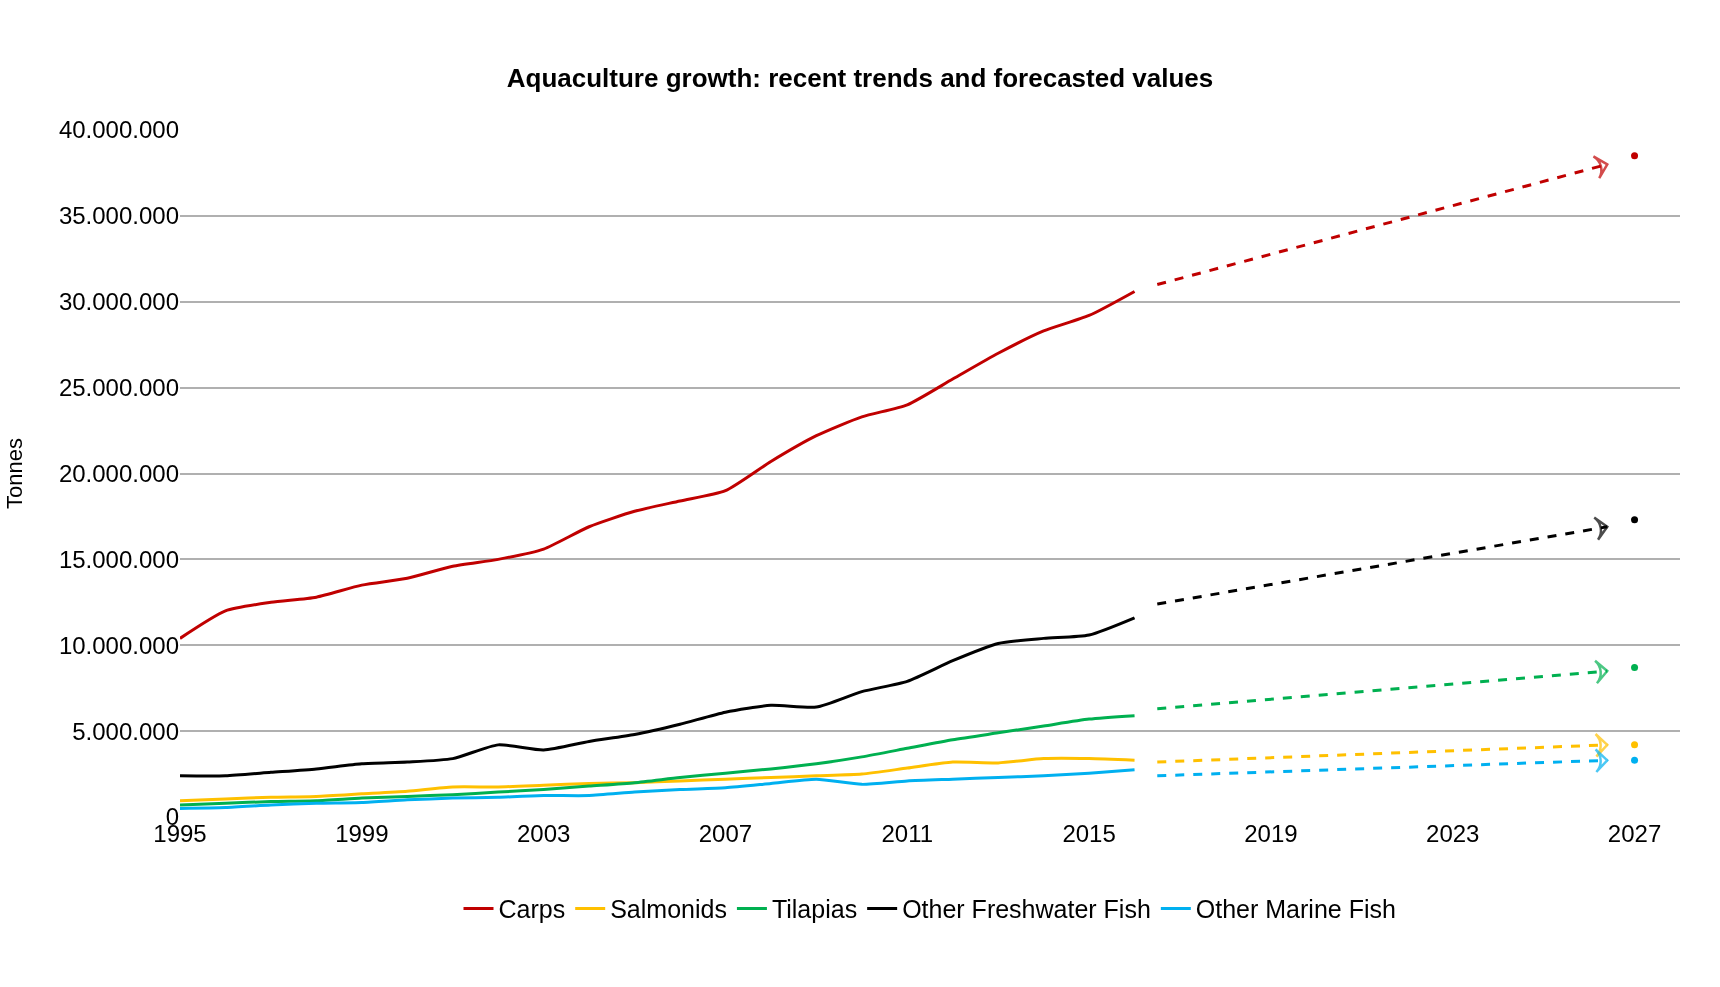 This screenshot has height=987, width=1720. Describe the element at coordinates (725, 833) in the screenshot. I see `x-tick-label: 2007` at that location.